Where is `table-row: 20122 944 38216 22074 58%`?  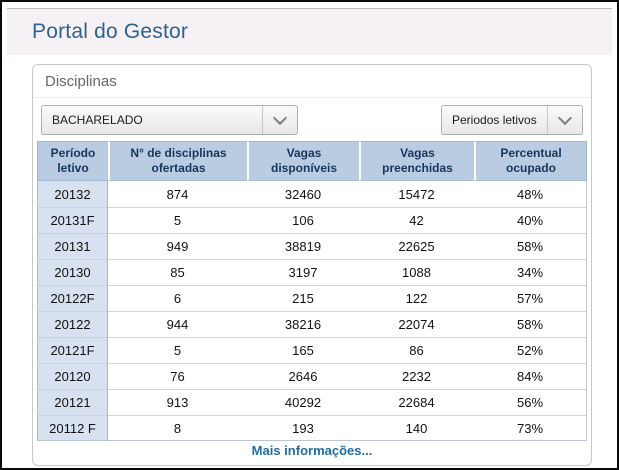
table-row: 20122 944 38216 22074 58% is located at coordinates (312, 324).